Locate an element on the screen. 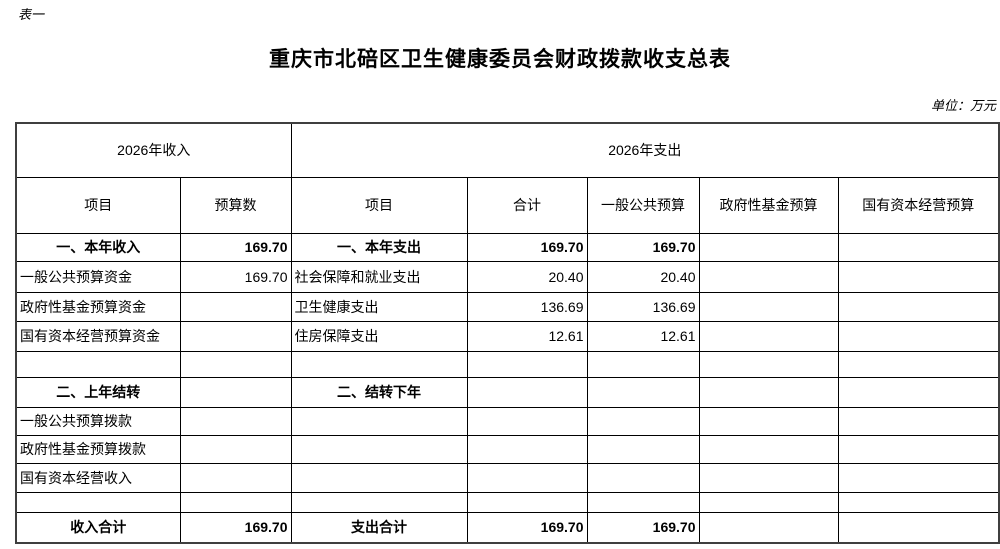 This screenshot has height=549, width=1000. table-row: 政府性基金预算资金 卫生健康支出 136.69 136.69 is located at coordinates (507, 306).